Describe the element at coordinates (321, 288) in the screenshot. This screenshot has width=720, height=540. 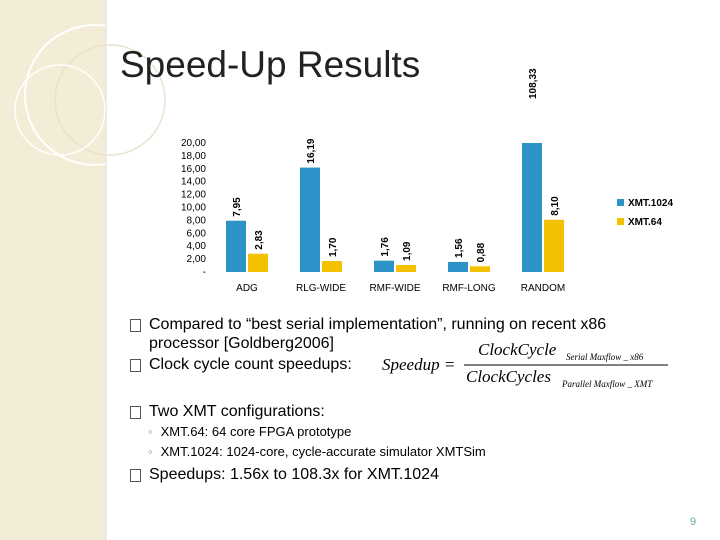
I see `x-tick-label: RLG-WIDE` at that location.